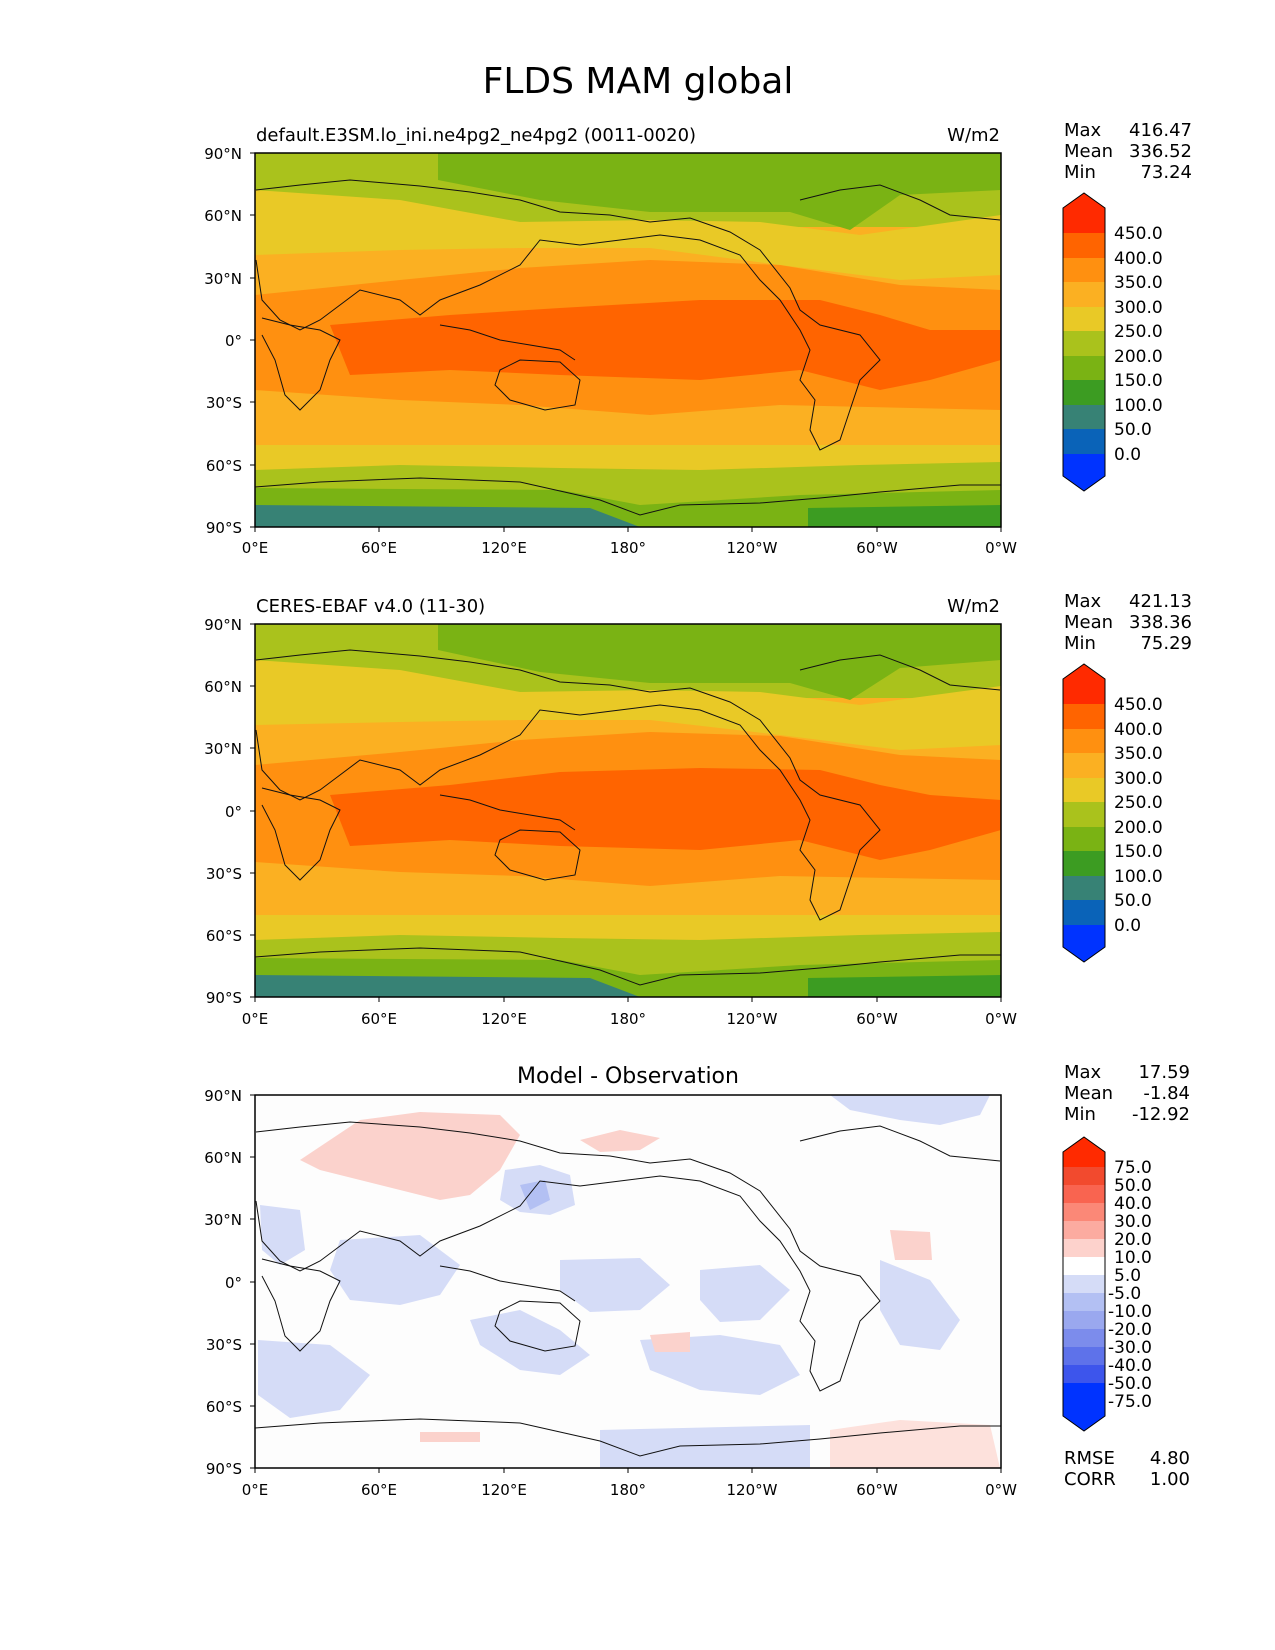 The width and height of the screenshot is (1275, 1650). What do you see at coordinates (1160, 622) in the screenshot?
I see `stat-value: 338.36` at bounding box center [1160, 622].